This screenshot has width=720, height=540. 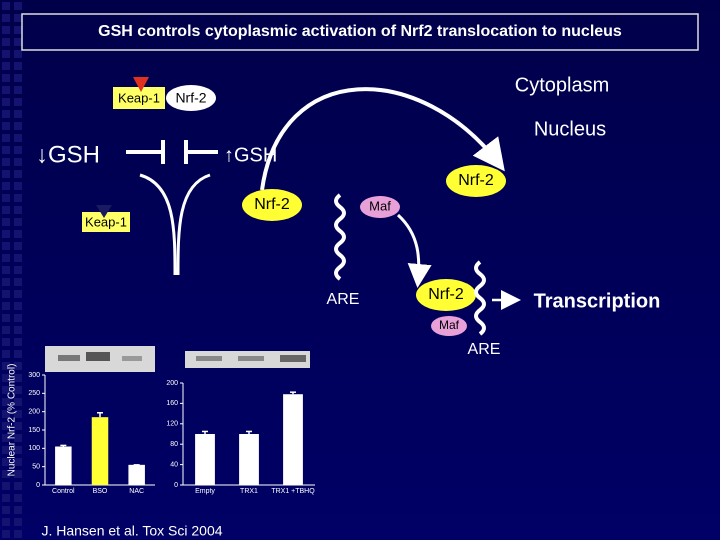 I want to click on y-tick-label: 250, so click(x=34, y=393).